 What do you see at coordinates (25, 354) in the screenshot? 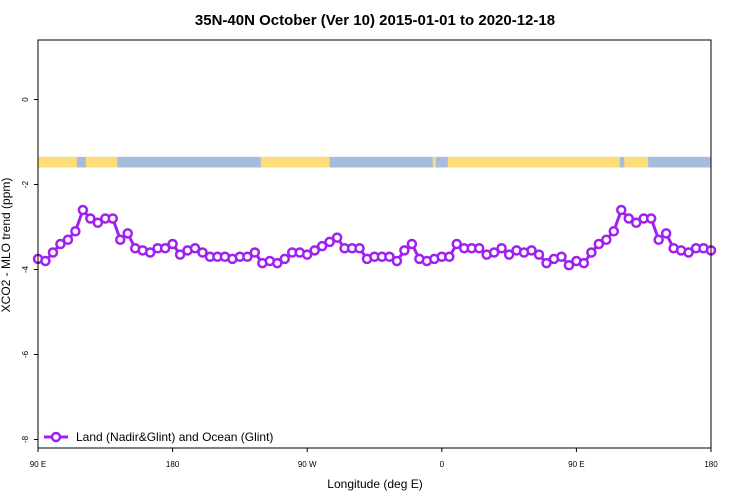
I see `y-tick-label: -6` at bounding box center [25, 354].